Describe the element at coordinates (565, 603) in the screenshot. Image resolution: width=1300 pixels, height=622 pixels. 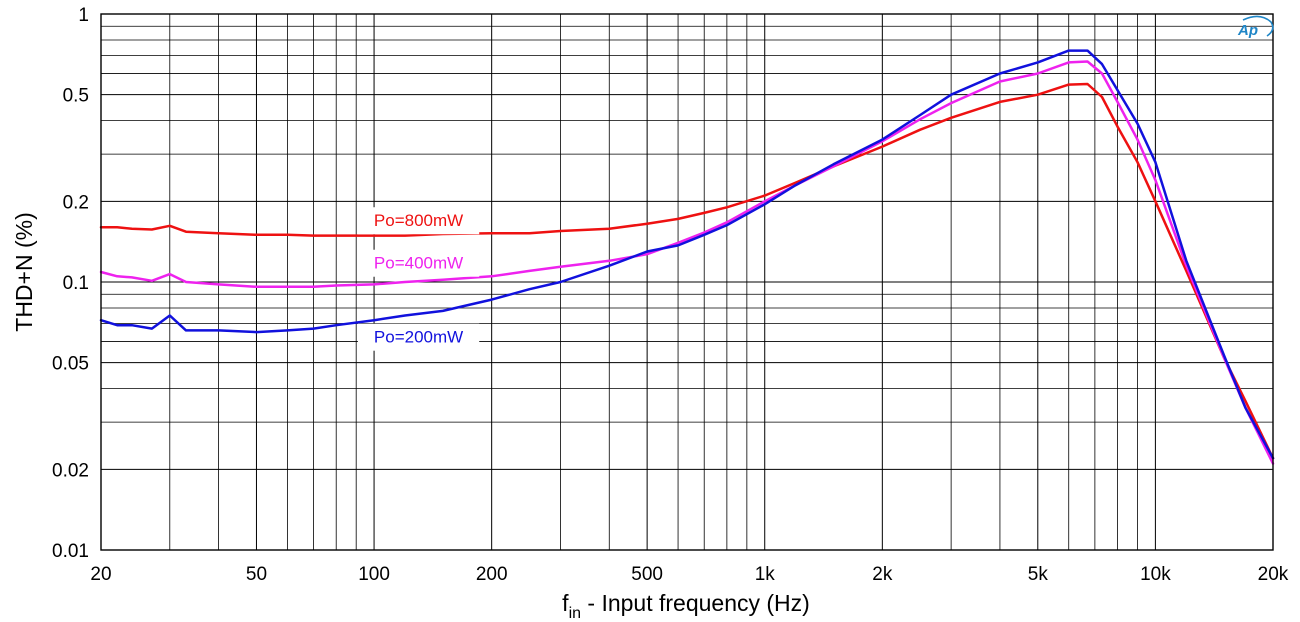
I see `x-axis-title-main: f` at that location.